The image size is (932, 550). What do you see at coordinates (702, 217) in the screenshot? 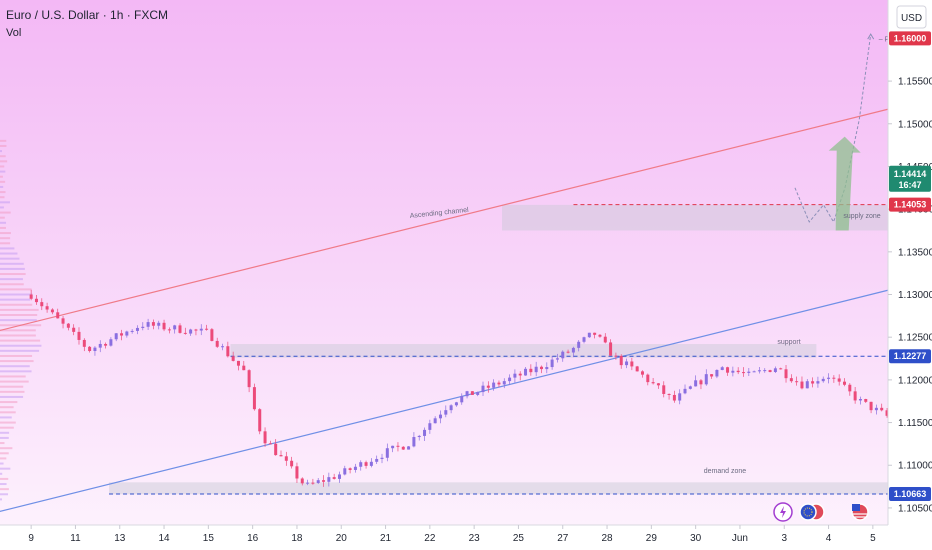
I see `zone-supply-zone` at bounding box center [702, 217].